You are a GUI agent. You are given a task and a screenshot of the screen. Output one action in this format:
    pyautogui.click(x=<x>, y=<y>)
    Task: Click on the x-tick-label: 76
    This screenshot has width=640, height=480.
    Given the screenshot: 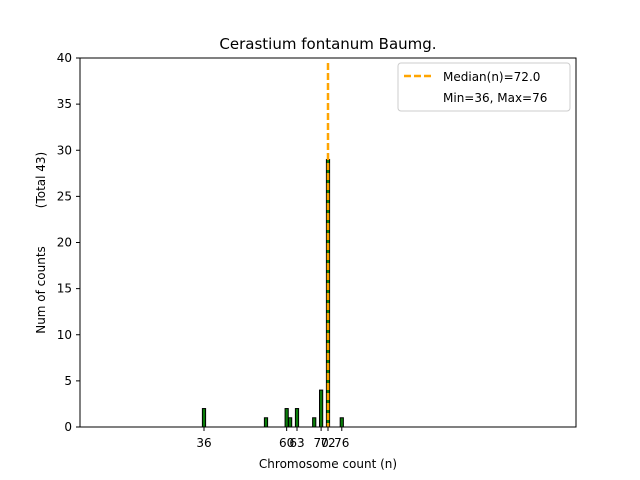 What is the action you would take?
    pyautogui.click(x=341, y=443)
    